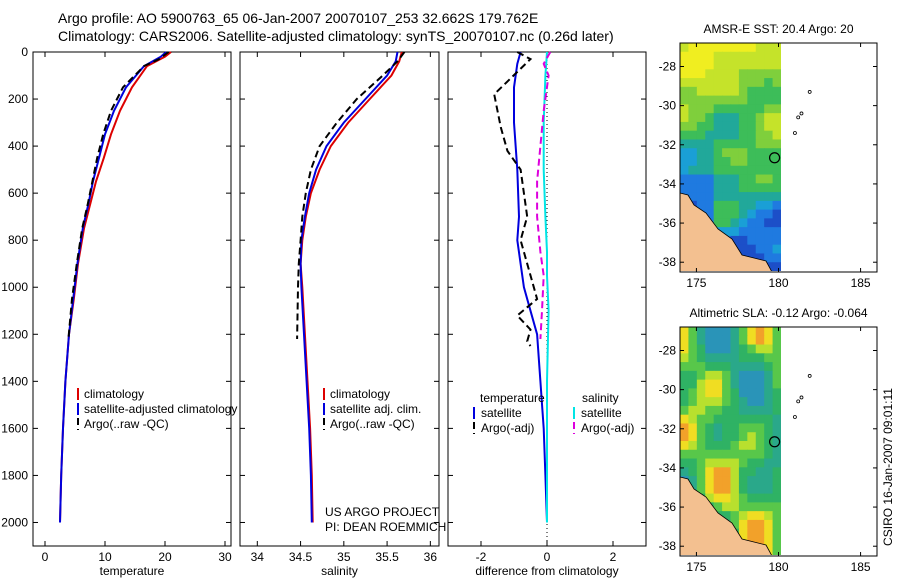 Image resolution: width=900 pixels, height=580 pixels. What do you see at coordinates (861, 283) in the screenshot?
I see `sst_map-xtick-label: 185` at bounding box center [861, 283].